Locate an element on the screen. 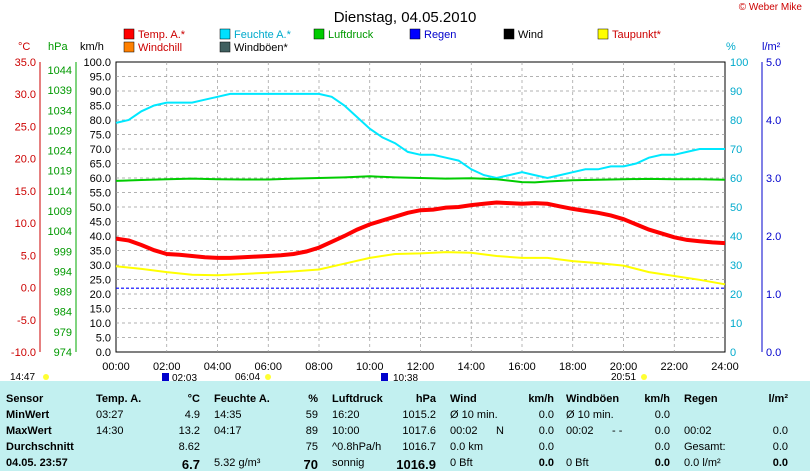 The height and width of the screenshot is (472, 810). x-tick-label: 12:00 is located at coordinates (421, 367).